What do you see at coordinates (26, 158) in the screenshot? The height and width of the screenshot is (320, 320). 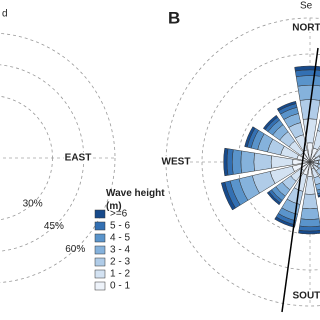 I see `ring` at bounding box center [26, 158].